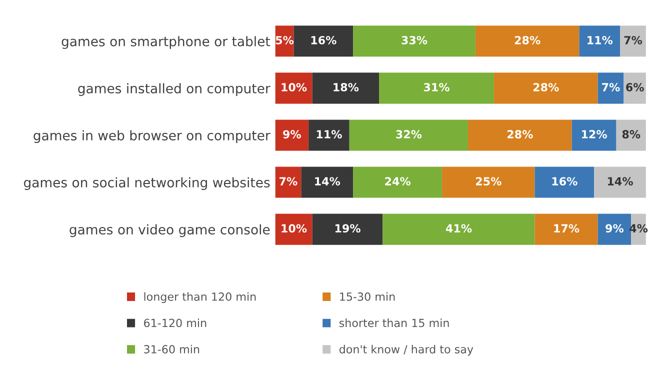 The image size is (668, 392). I want to click on data-label: 12%, so click(594, 134).